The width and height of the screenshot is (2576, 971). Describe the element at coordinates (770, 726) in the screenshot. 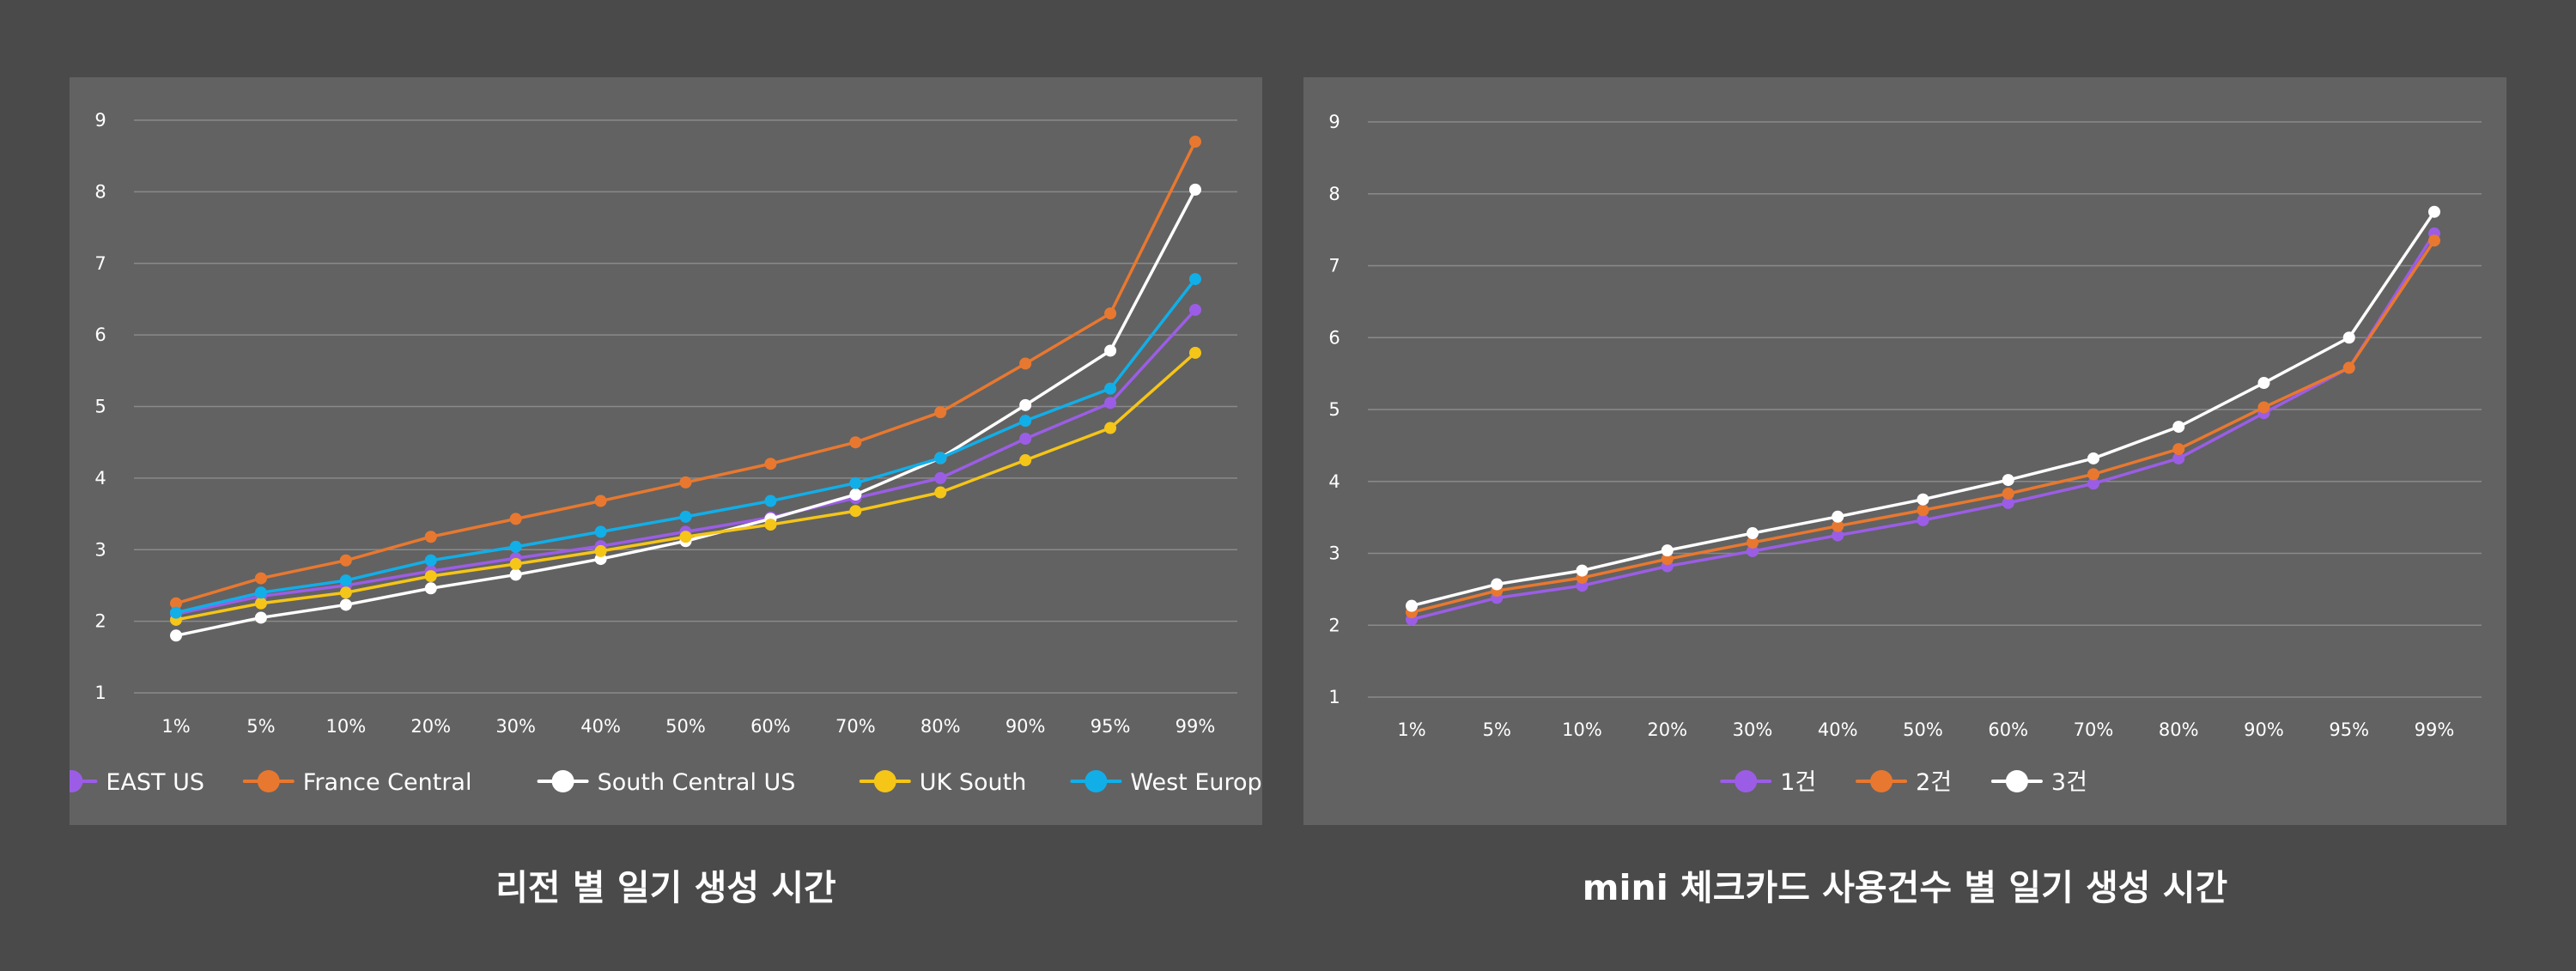

I see `x-tick-label: 60%` at that location.